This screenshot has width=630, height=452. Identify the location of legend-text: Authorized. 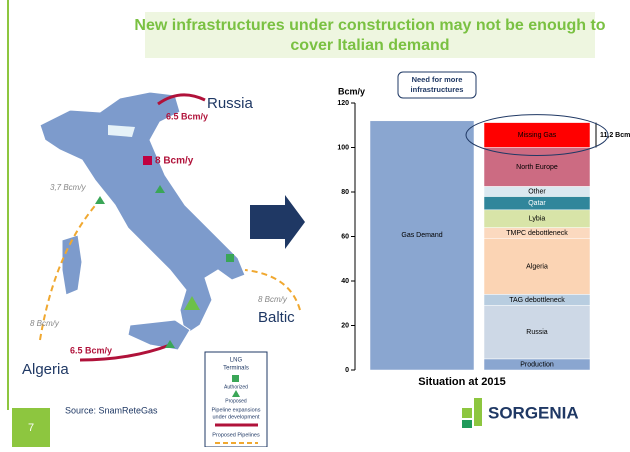
(236, 387).